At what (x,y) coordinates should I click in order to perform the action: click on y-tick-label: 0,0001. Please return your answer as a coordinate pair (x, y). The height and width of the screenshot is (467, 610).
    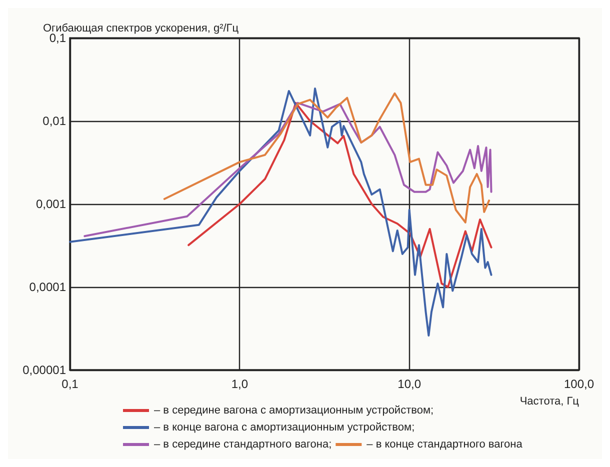
    Looking at the image, I should click on (47, 287).